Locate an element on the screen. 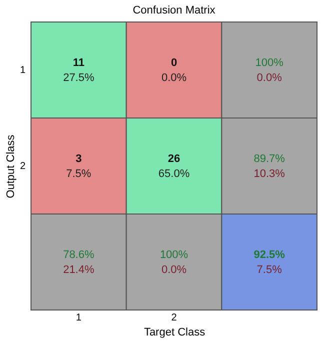 This screenshot has width=324, height=341. data-label: 92.5% is located at coordinates (270, 255).